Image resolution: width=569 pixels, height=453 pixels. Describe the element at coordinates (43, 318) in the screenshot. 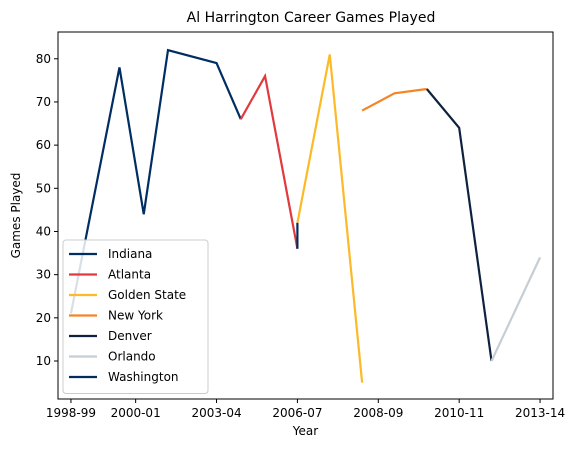

I see `y-tick-label: 20` at that location.